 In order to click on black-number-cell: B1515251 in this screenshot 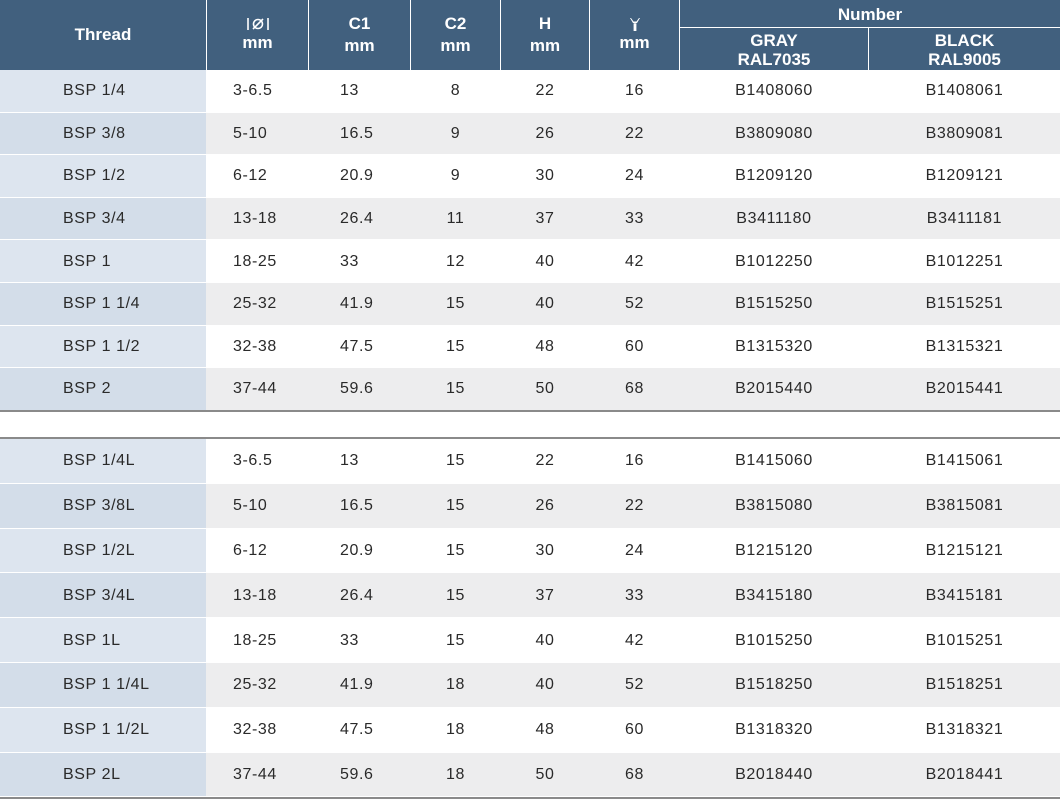, I will do `click(964, 304)`.